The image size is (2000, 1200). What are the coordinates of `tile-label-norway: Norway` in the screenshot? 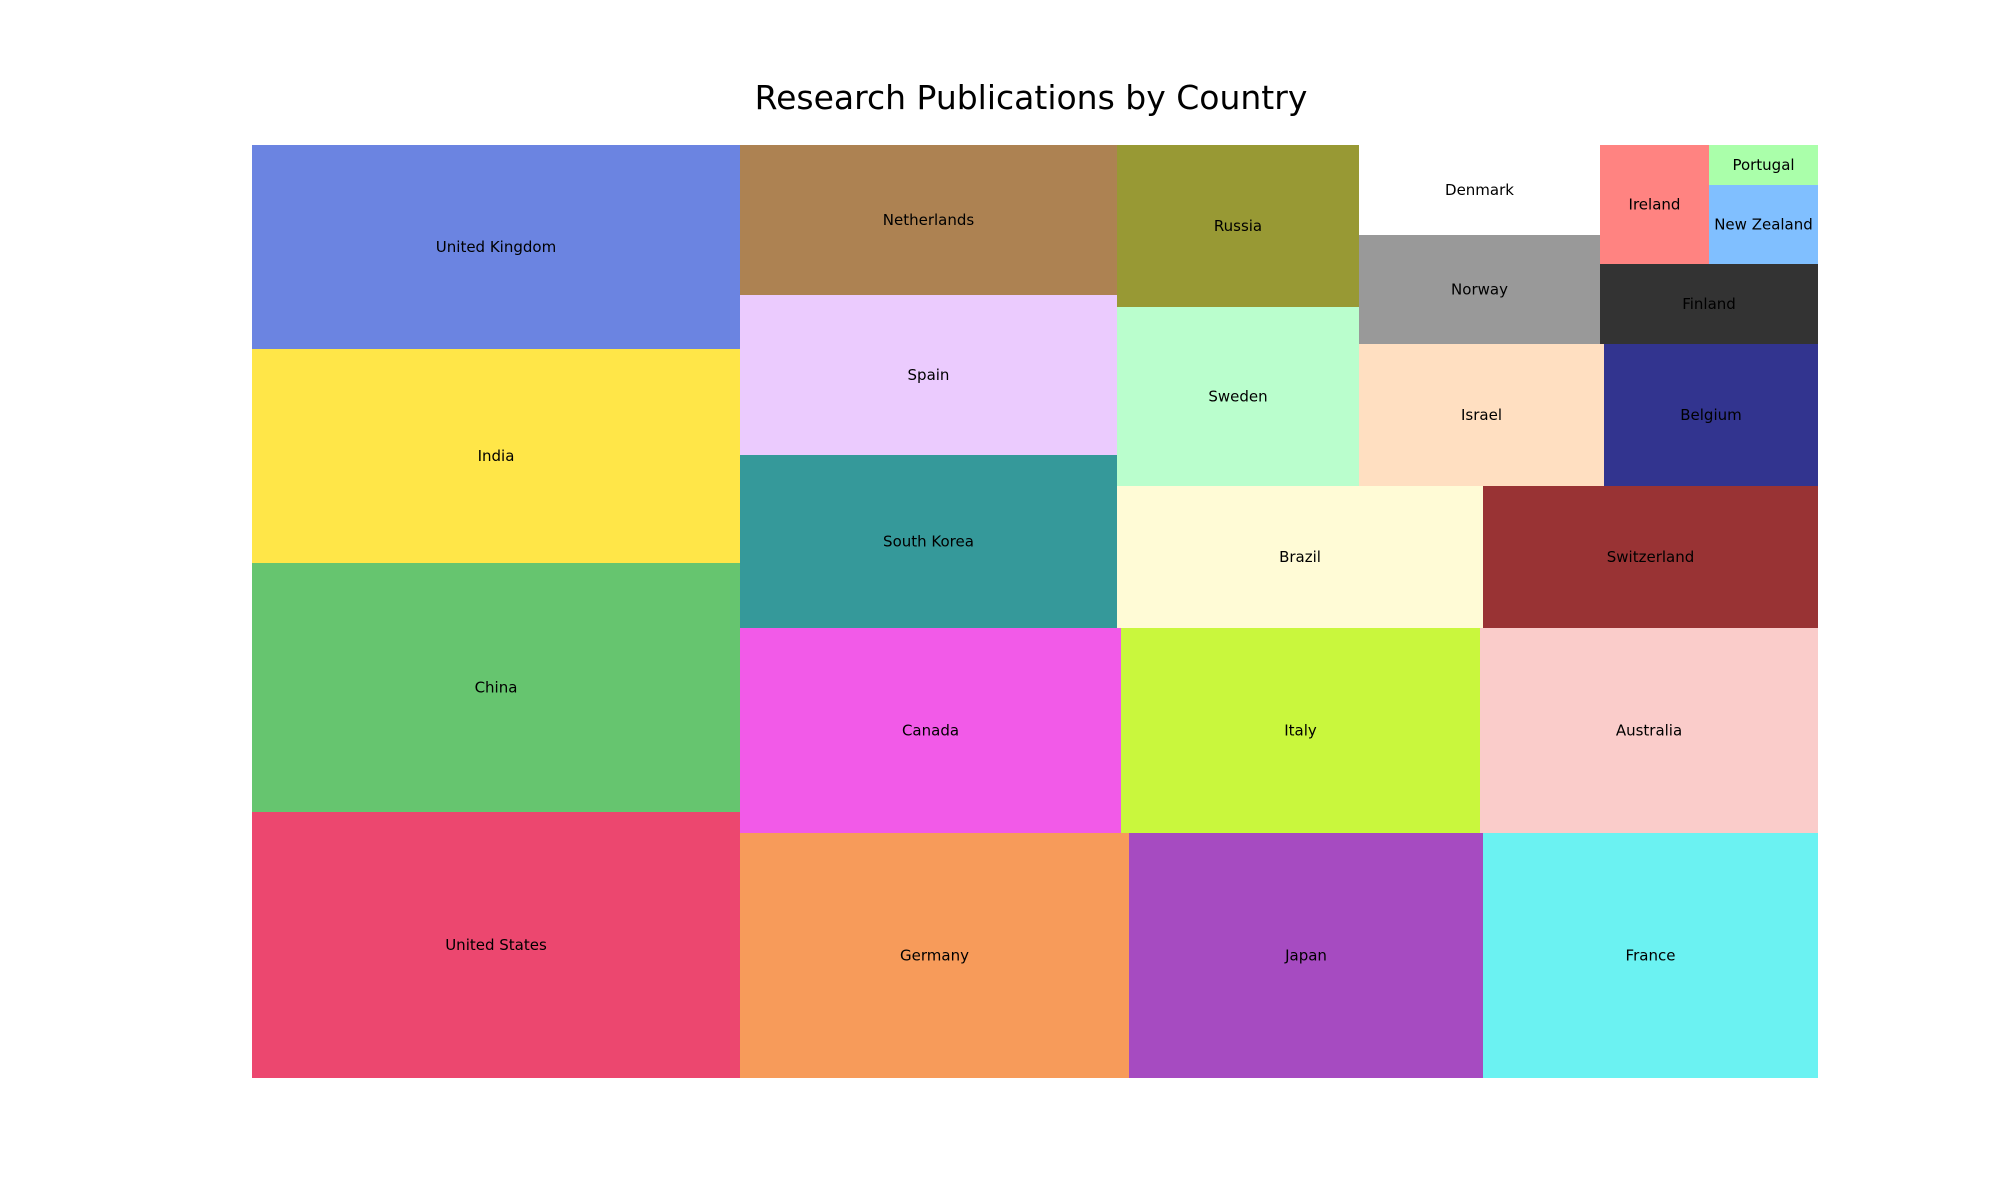 It's located at (1479, 290).